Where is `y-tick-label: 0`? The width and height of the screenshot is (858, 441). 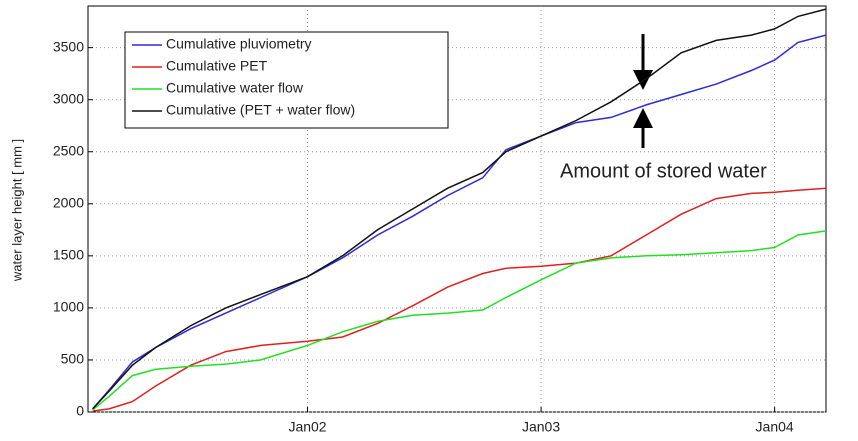
y-tick-label: 0 is located at coordinates (80, 411).